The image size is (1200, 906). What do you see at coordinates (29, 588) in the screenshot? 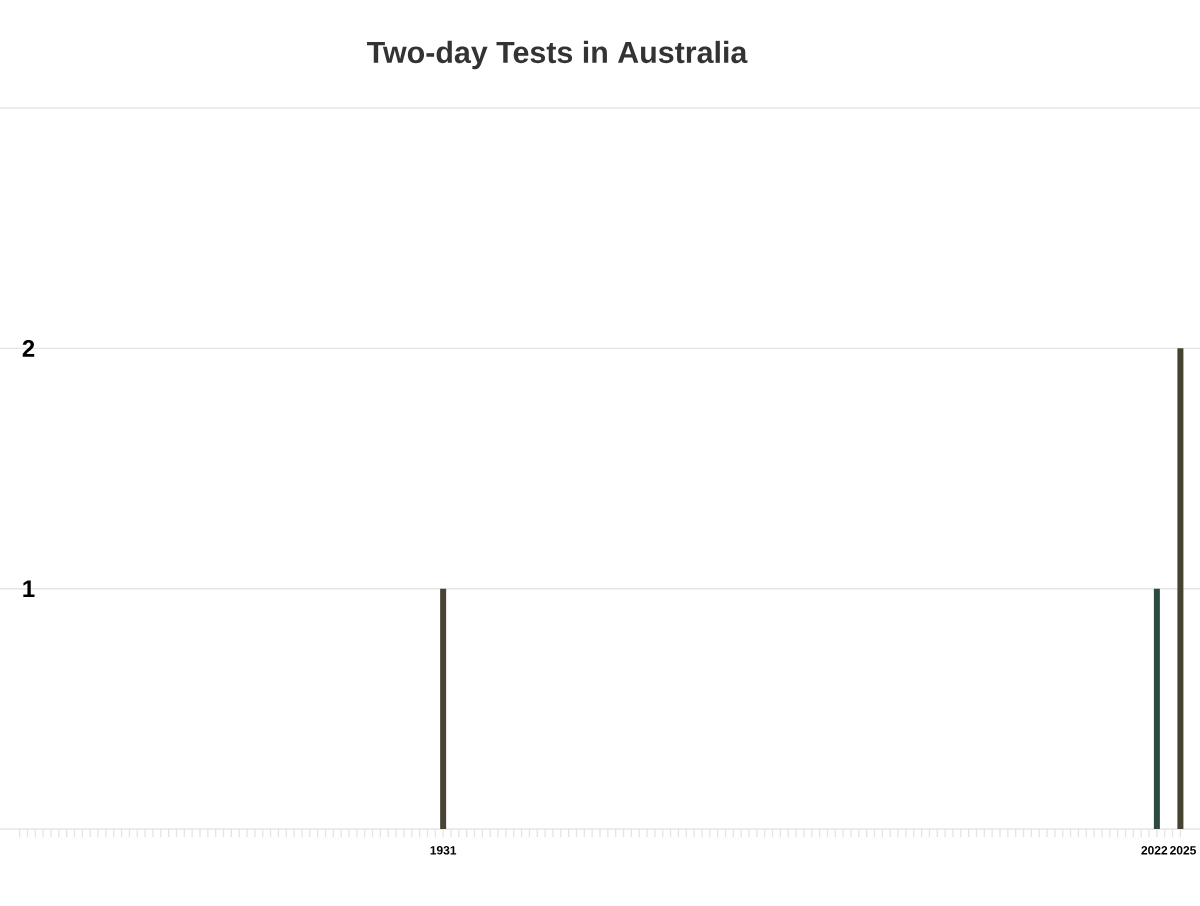
I see `y-tick-label: 1` at bounding box center [29, 588].